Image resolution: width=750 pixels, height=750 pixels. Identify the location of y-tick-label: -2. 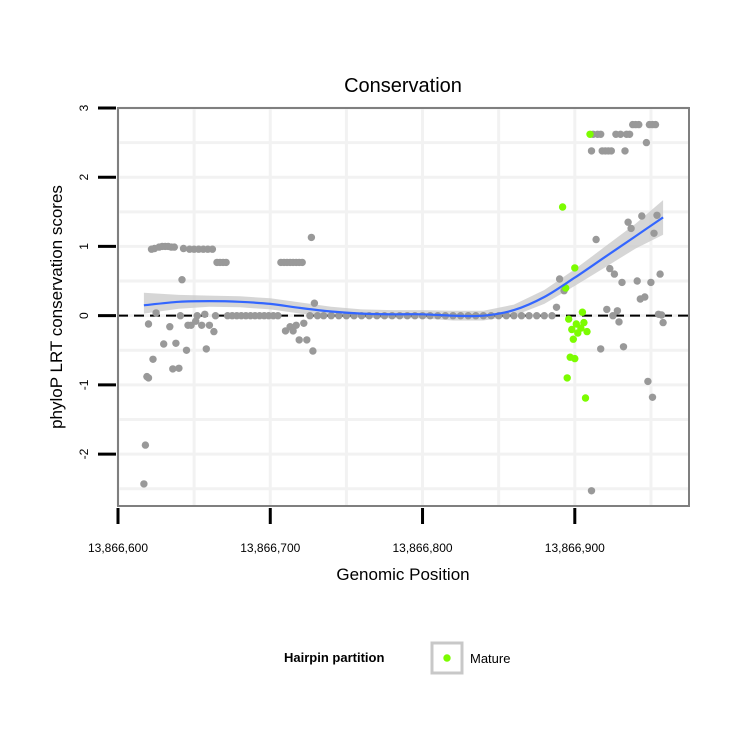
(84, 453).